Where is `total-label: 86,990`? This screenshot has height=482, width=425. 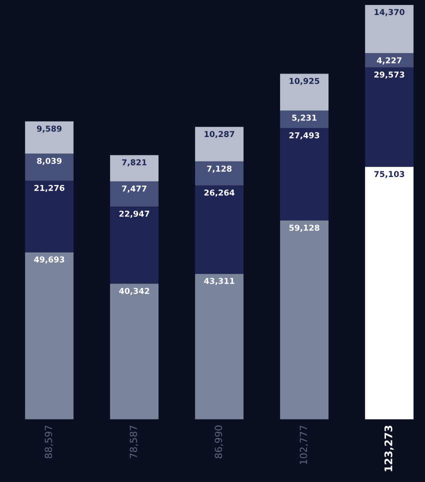
total-label: 86,990 is located at coordinates (219, 442).